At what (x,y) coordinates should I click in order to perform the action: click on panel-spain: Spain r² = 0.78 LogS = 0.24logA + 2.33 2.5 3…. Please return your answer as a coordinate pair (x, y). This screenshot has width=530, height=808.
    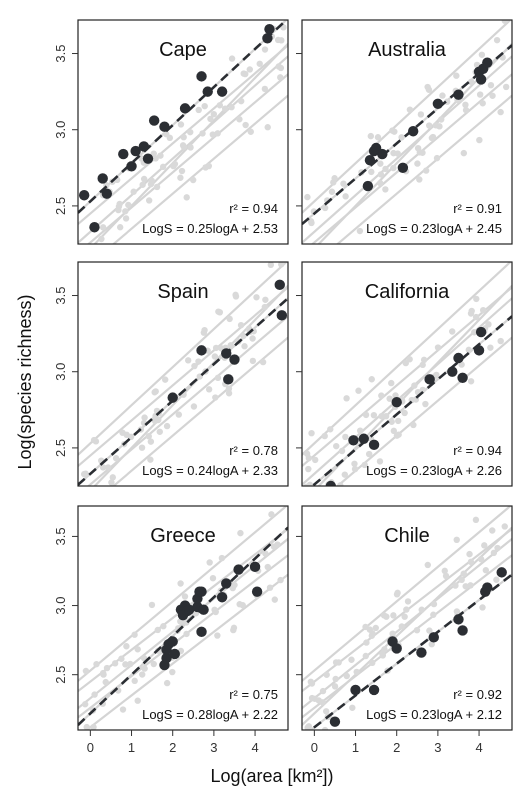
    Looking at the image, I should click on (171, 374).